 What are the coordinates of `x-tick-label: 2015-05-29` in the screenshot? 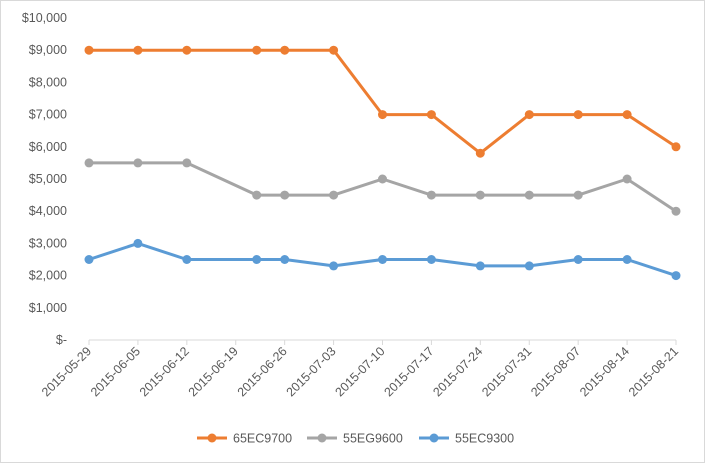 It's located at (66, 371).